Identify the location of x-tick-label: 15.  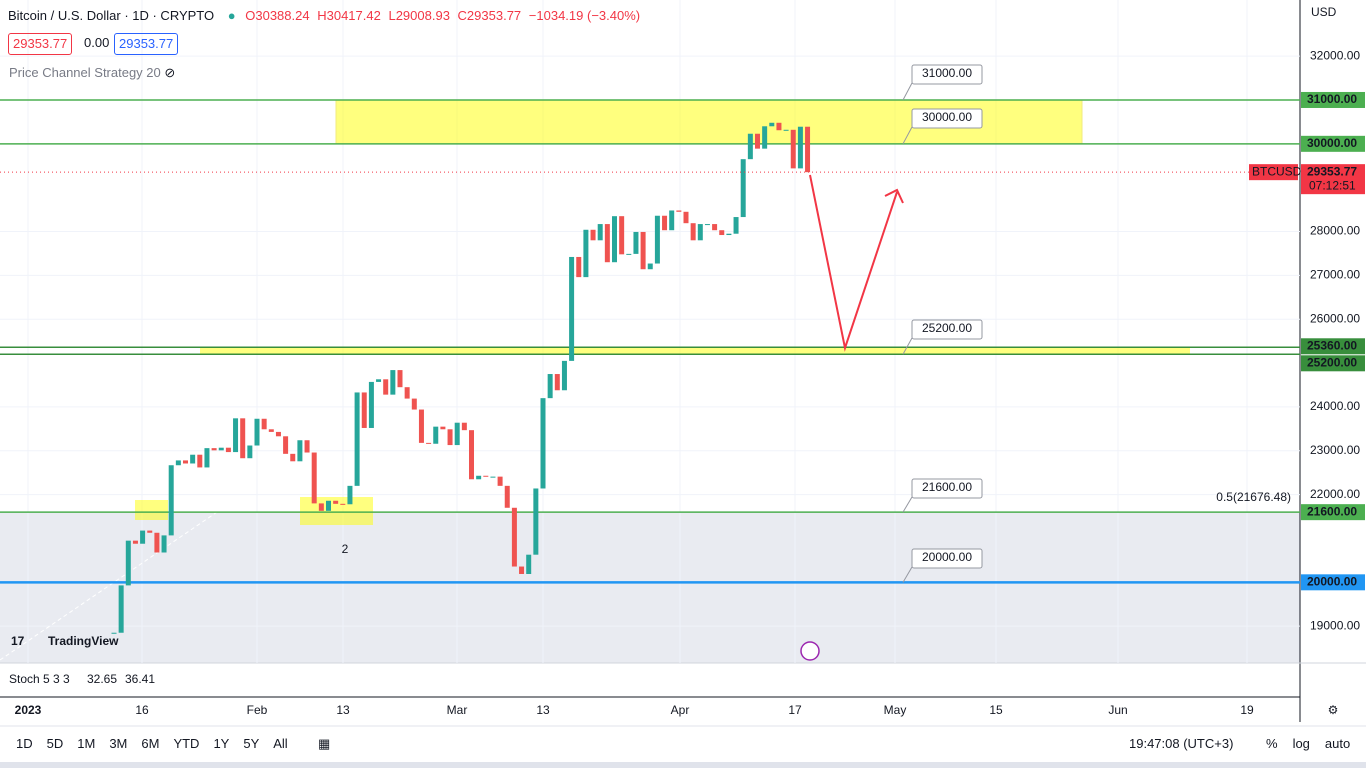
(996, 710).